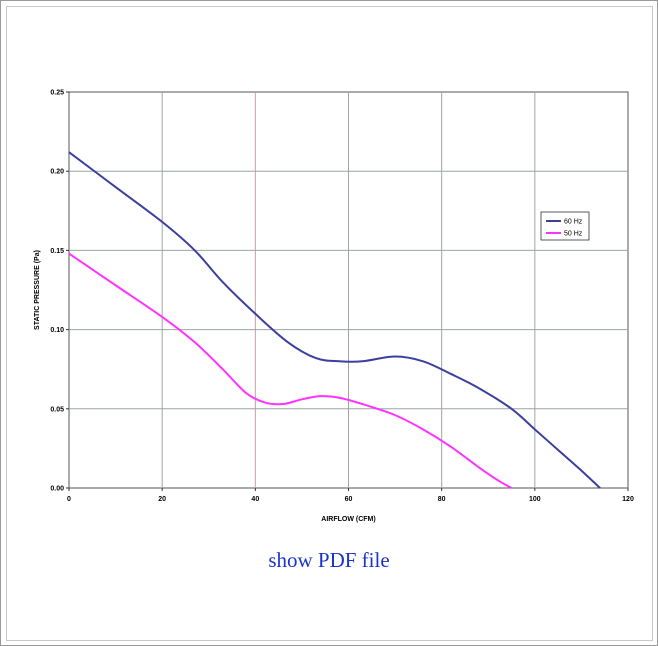  I want to click on x-tick-label: 40, so click(255, 499).